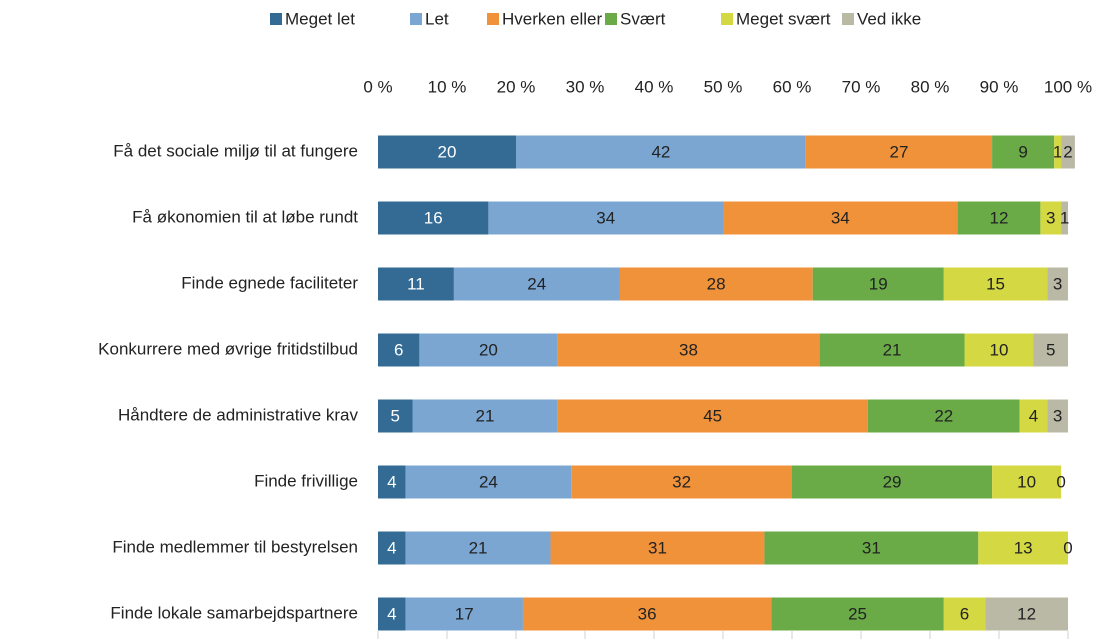 This screenshot has width=1100, height=639. What do you see at coordinates (681, 481) in the screenshot?
I see `data-label: 32` at bounding box center [681, 481].